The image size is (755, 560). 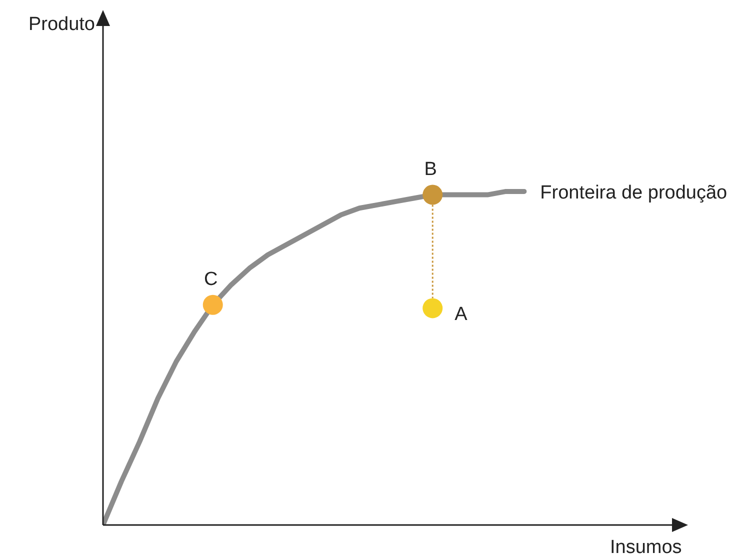 What do you see at coordinates (430, 169) in the screenshot?
I see `series-label: B` at bounding box center [430, 169].